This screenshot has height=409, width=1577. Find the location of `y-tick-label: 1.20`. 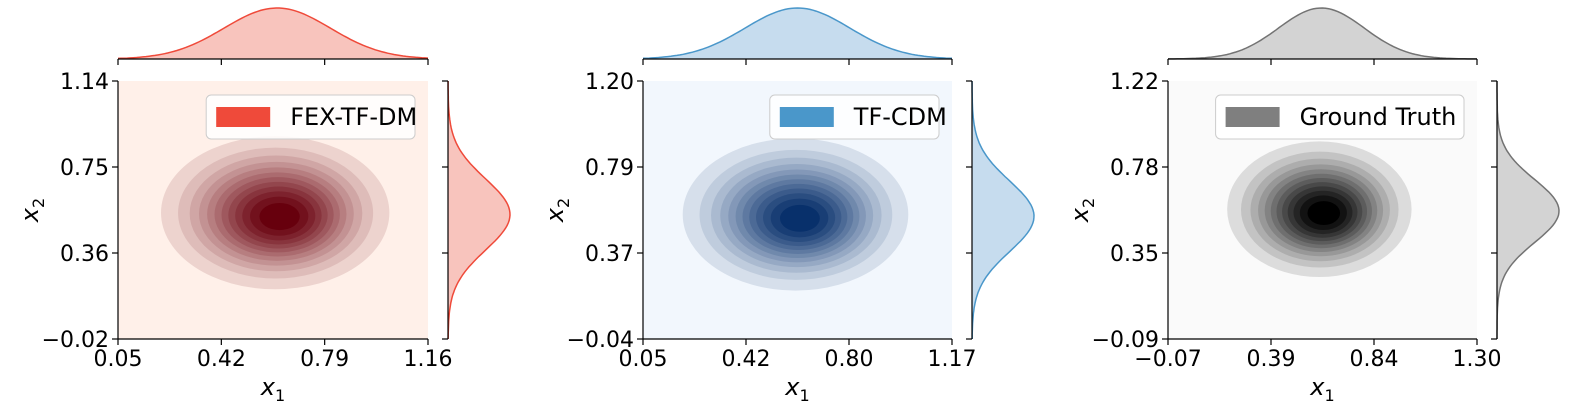

y-tick-label: 1.20 is located at coordinates (609, 82).